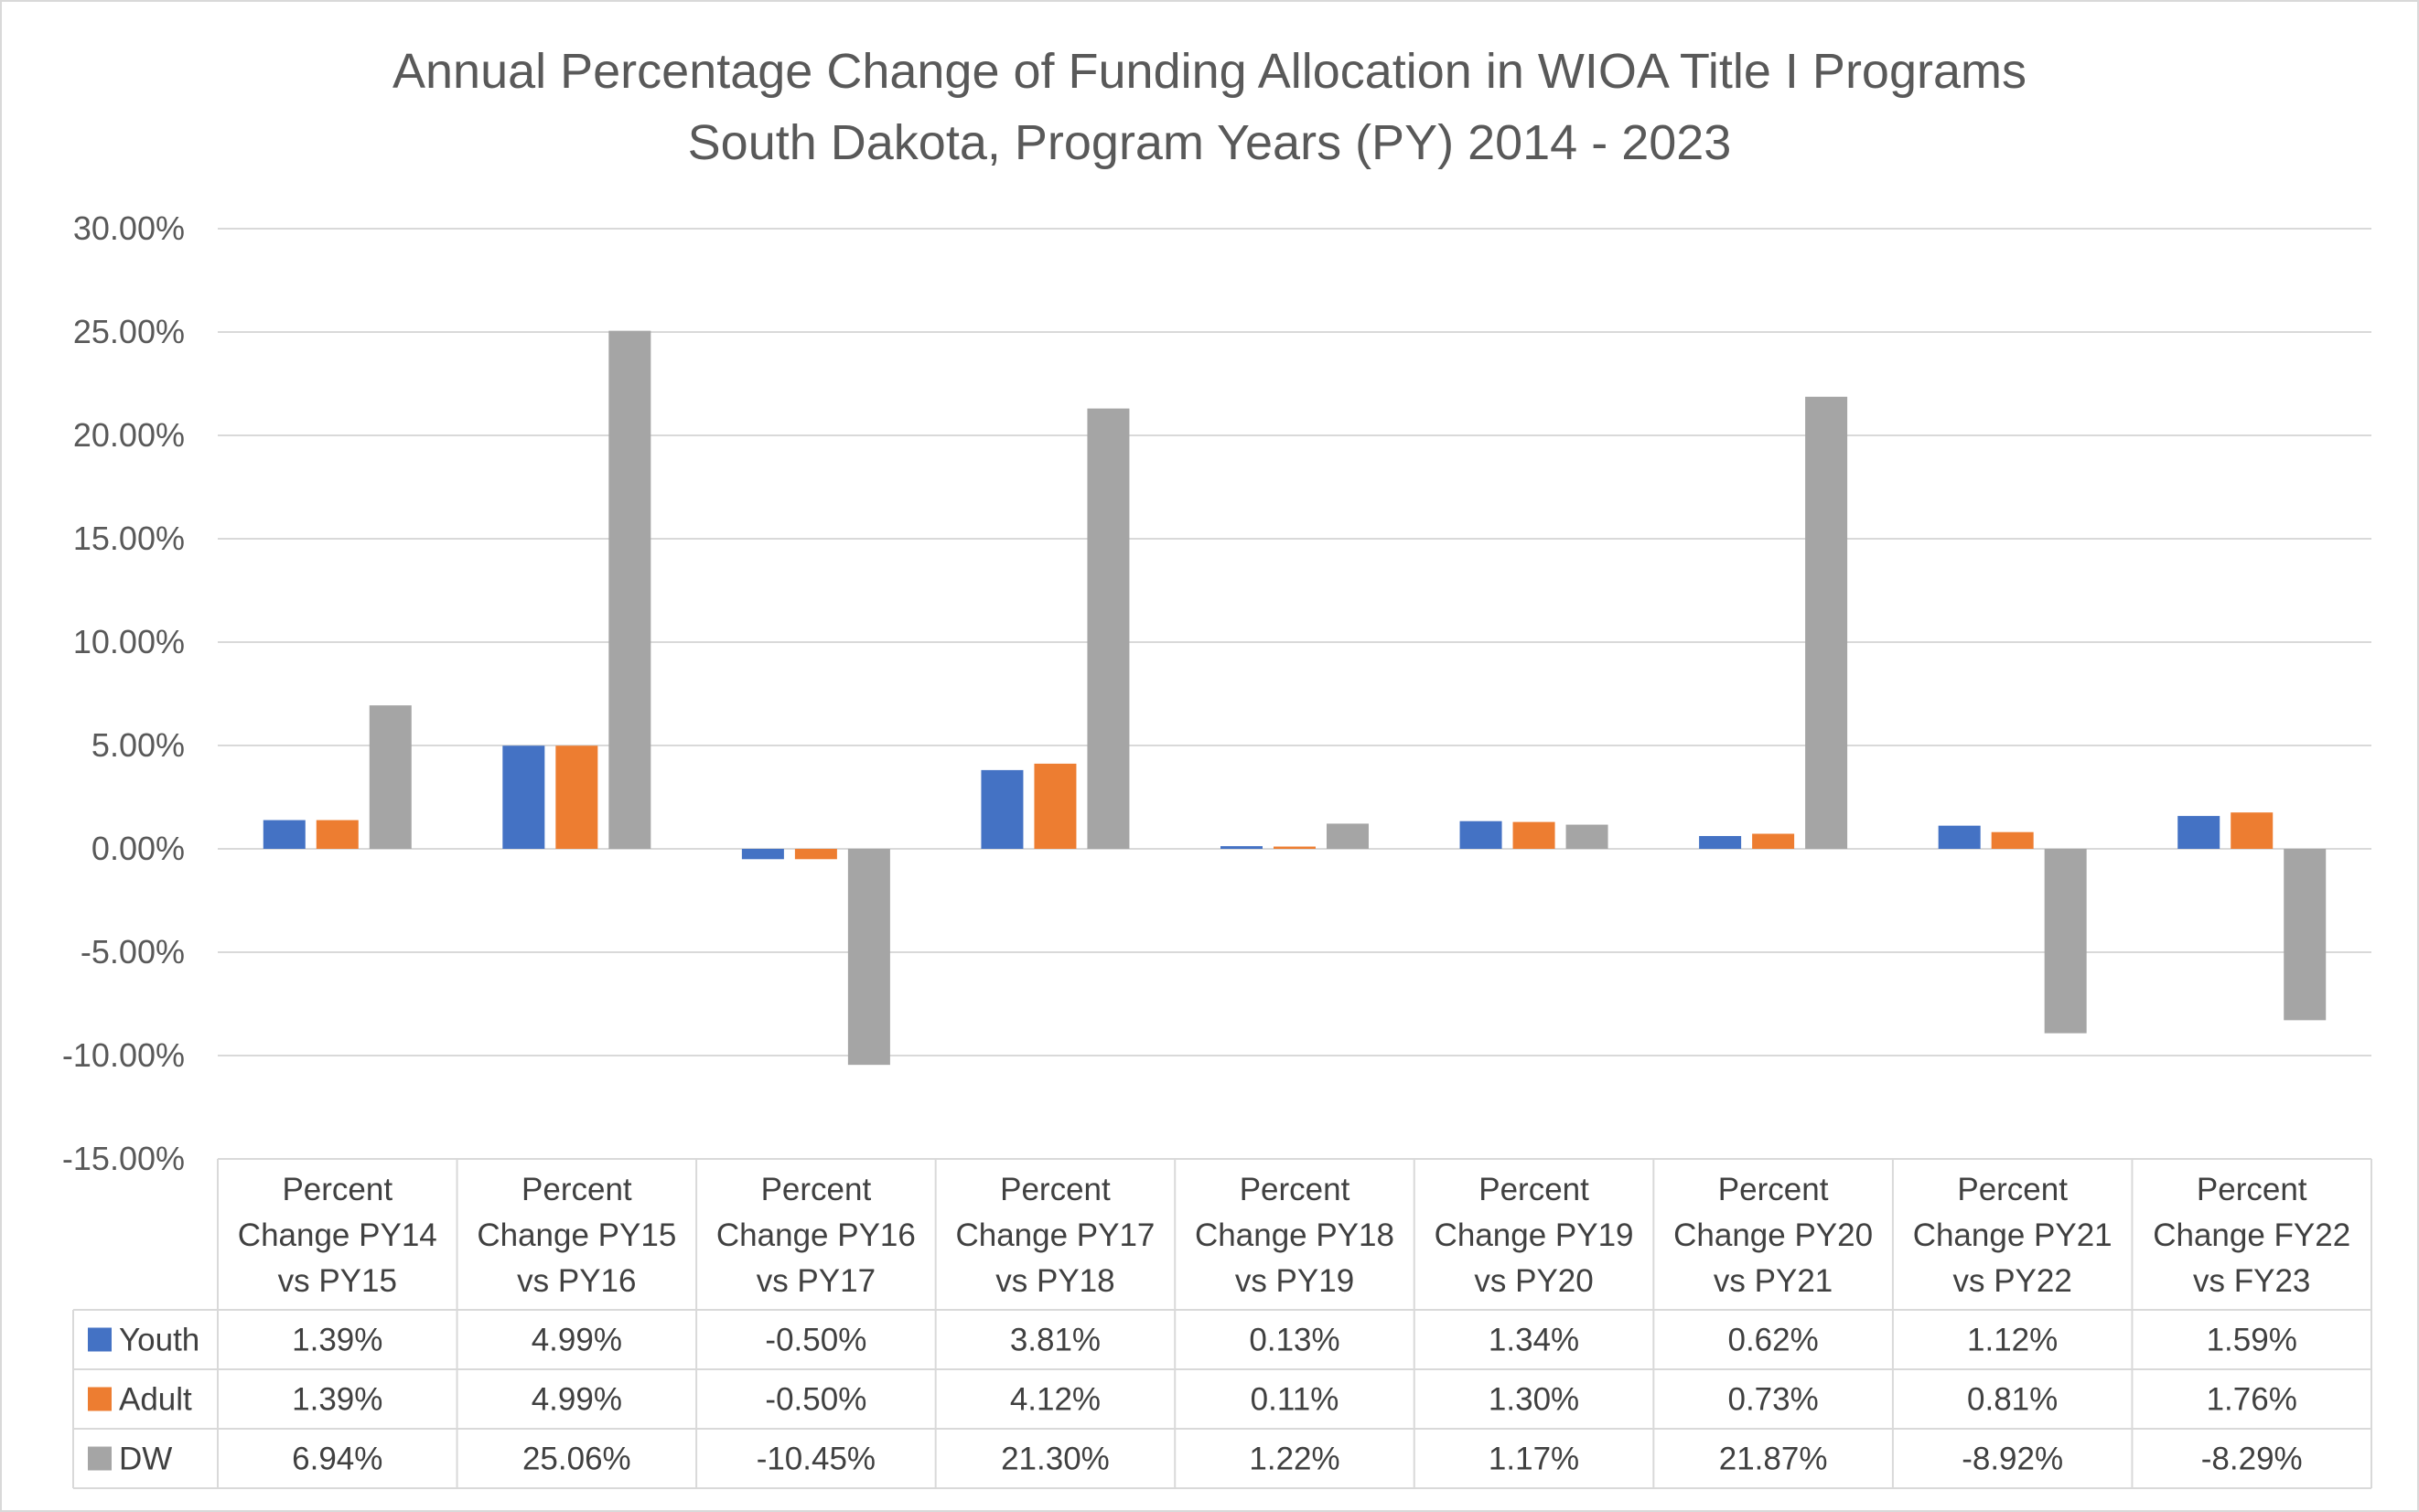  I want to click on category-label: Change PY19, so click(1534, 1235).